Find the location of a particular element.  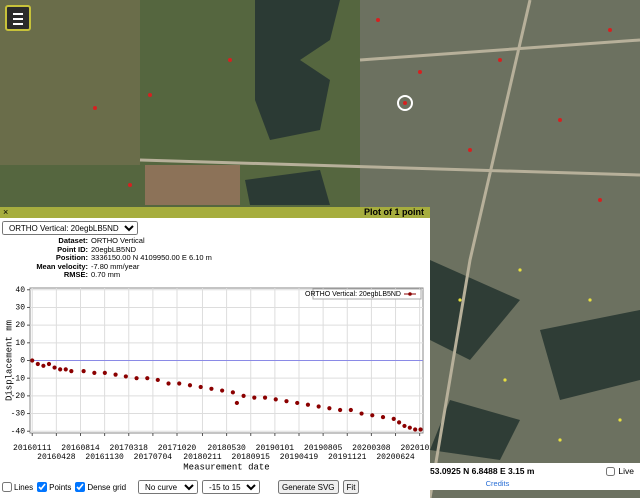

x-tick-label: 20160428 is located at coordinates (56, 457).